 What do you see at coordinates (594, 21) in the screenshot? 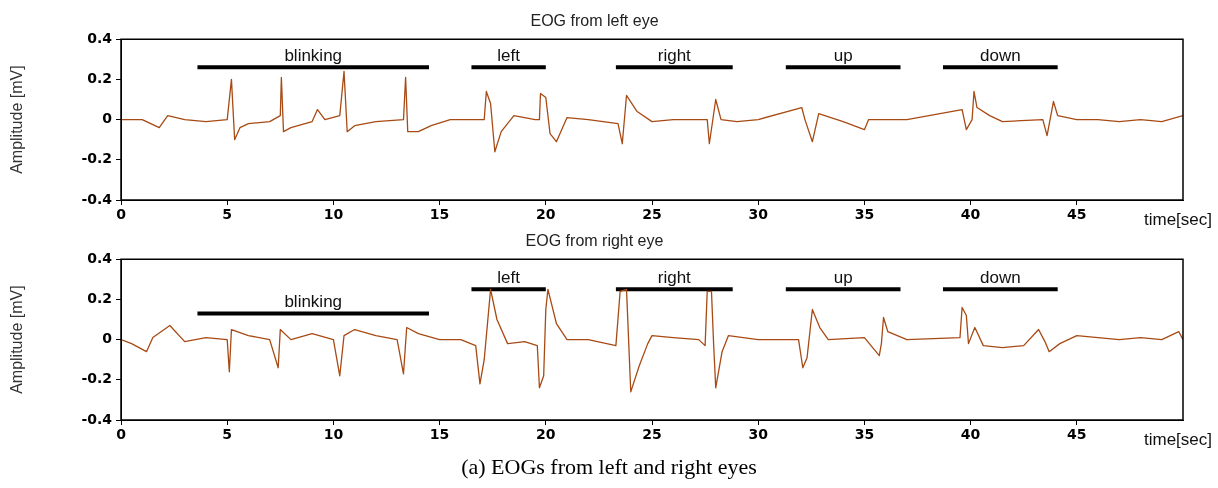
I see `chart-title: EOG from left eye` at bounding box center [594, 21].